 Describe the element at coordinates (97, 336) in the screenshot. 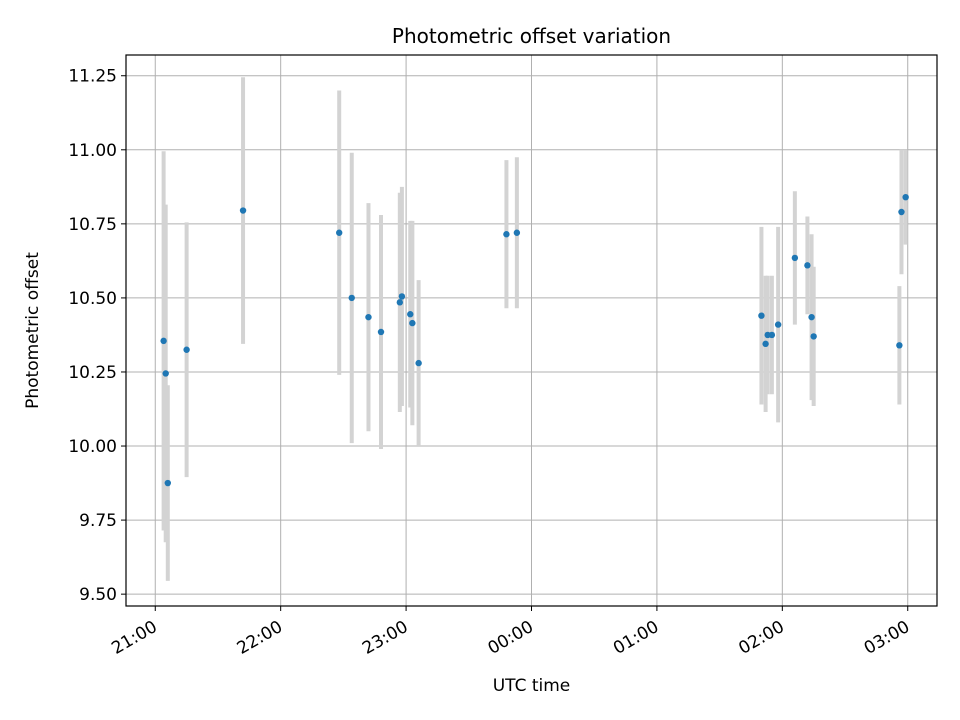

I see `y-axis-ticks: 9.50 9.75 10.00 10.25 10.50 10.75 11.00 11.25` at that location.